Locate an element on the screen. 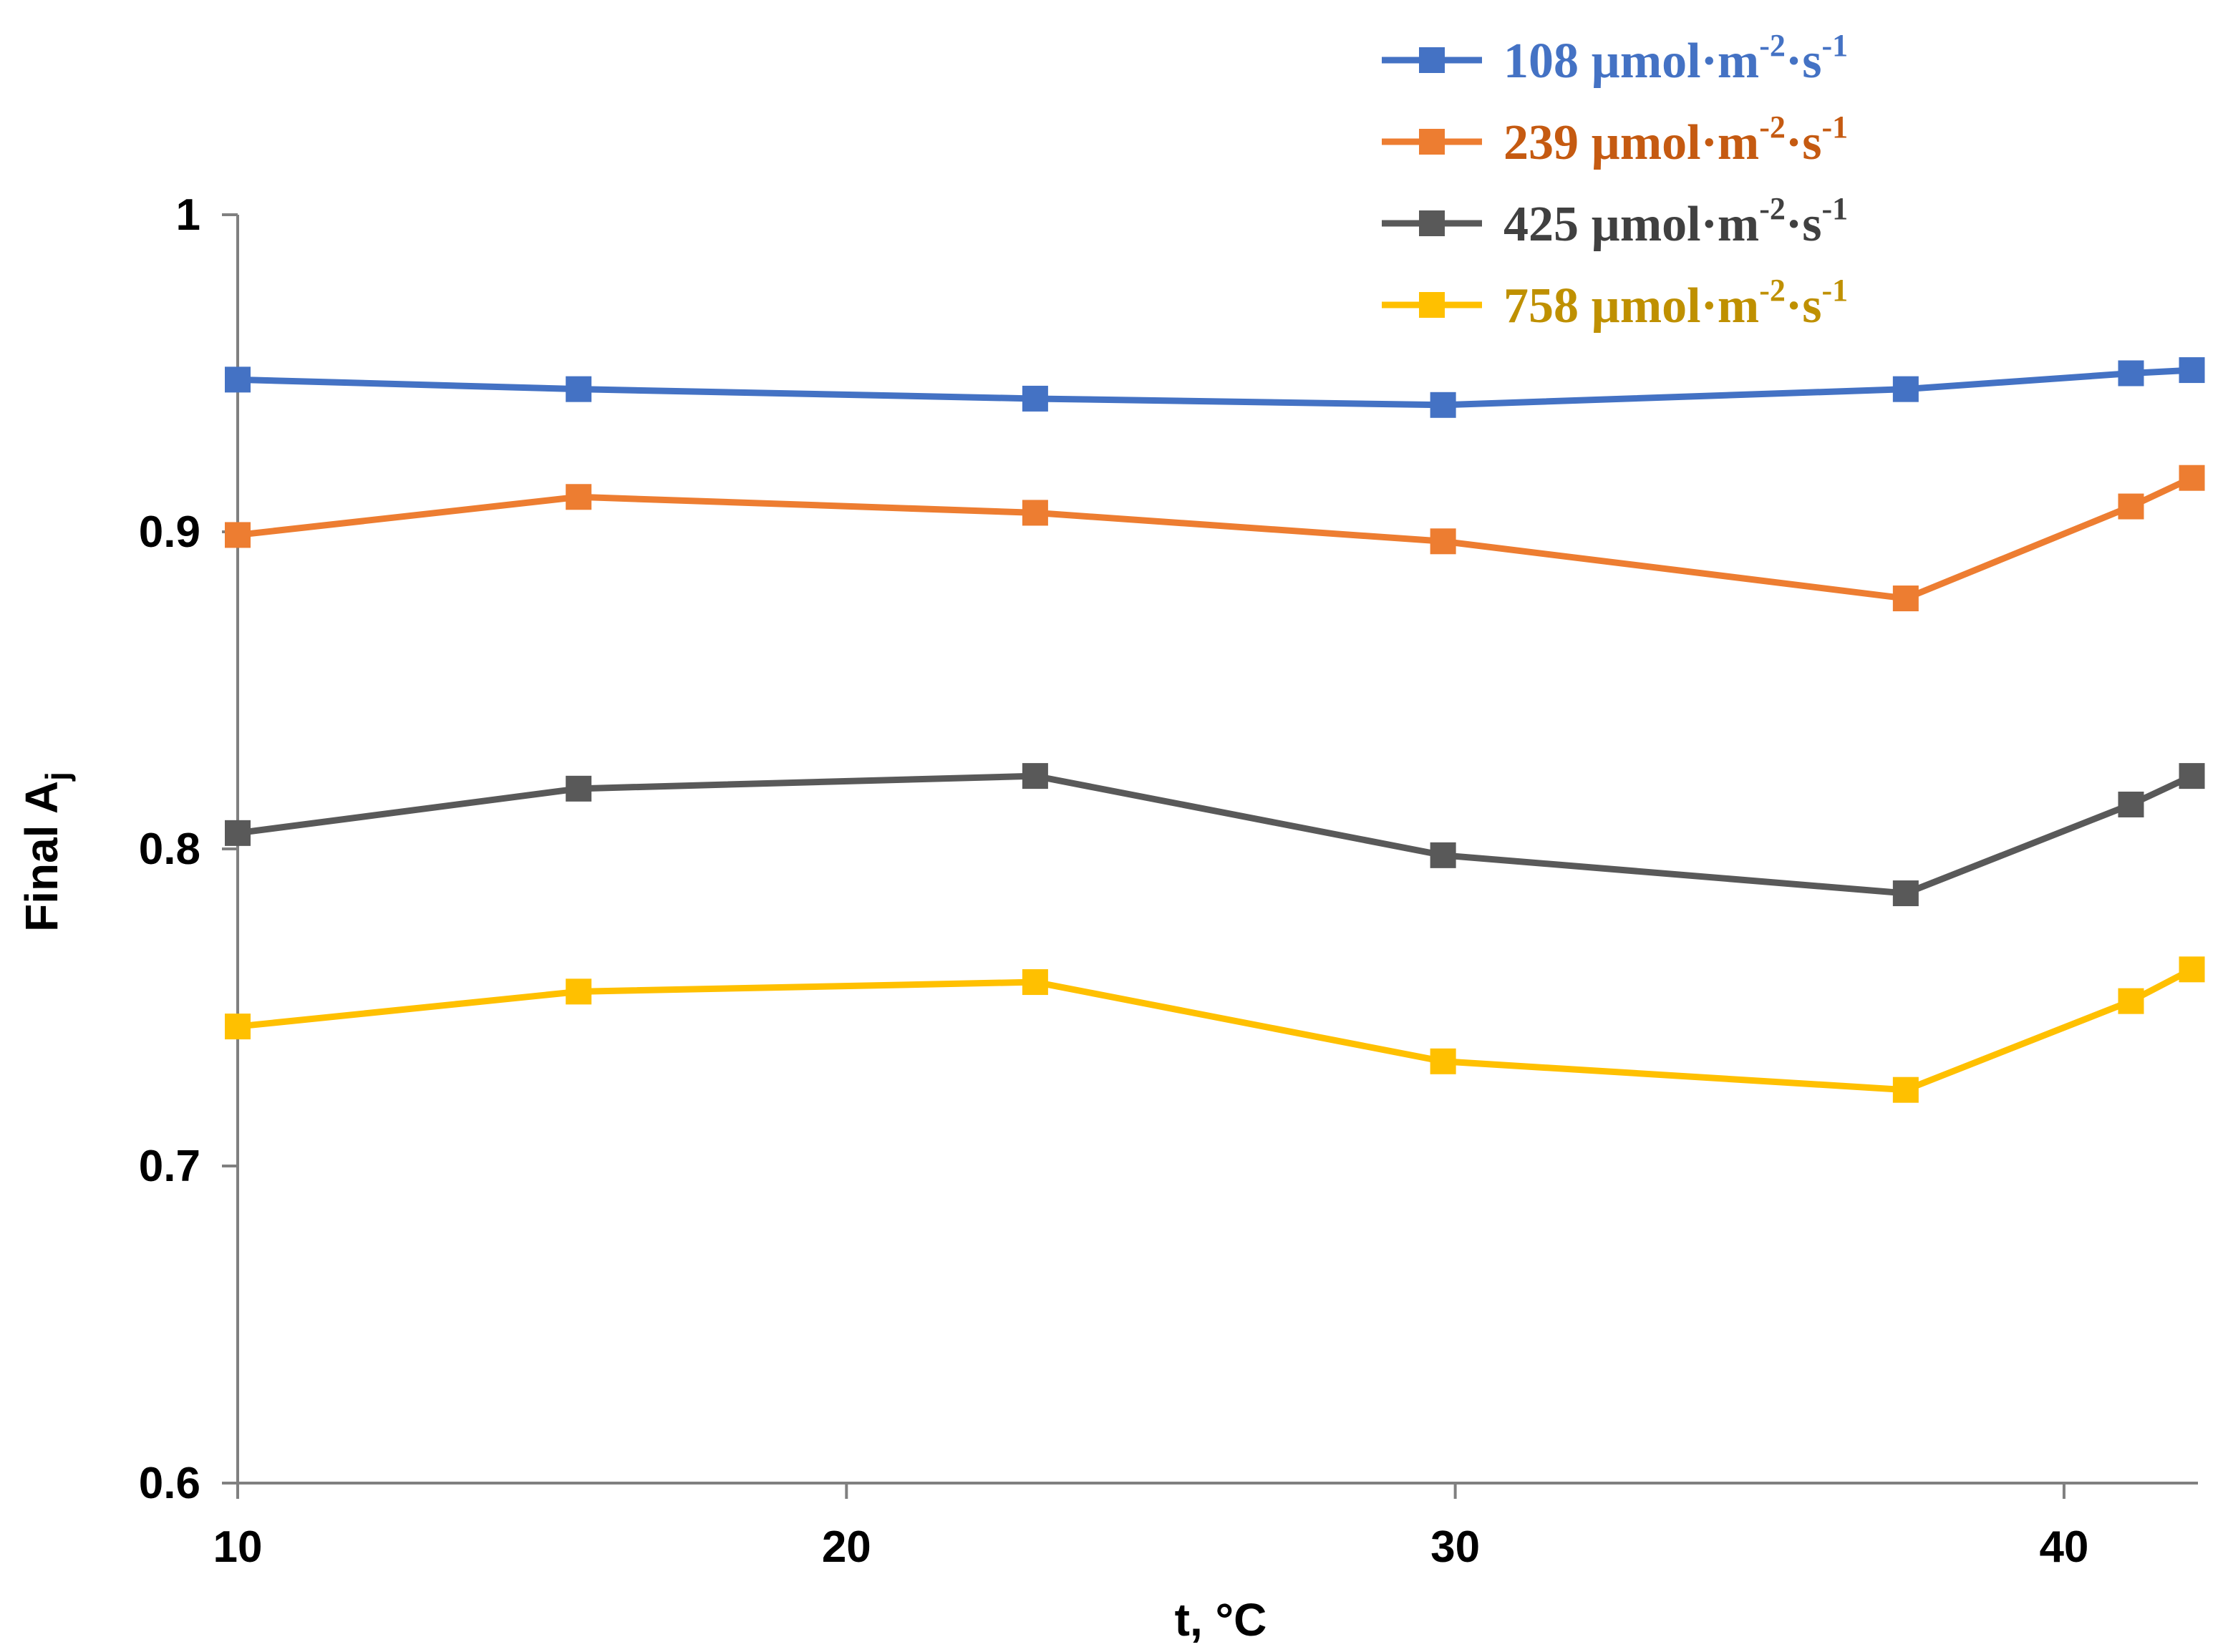 Image resolution: width=2218 pixels, height=1652 pixels. legend-label: 425 µmol·m-2·s-1 is located at coordinates (1675, 221).